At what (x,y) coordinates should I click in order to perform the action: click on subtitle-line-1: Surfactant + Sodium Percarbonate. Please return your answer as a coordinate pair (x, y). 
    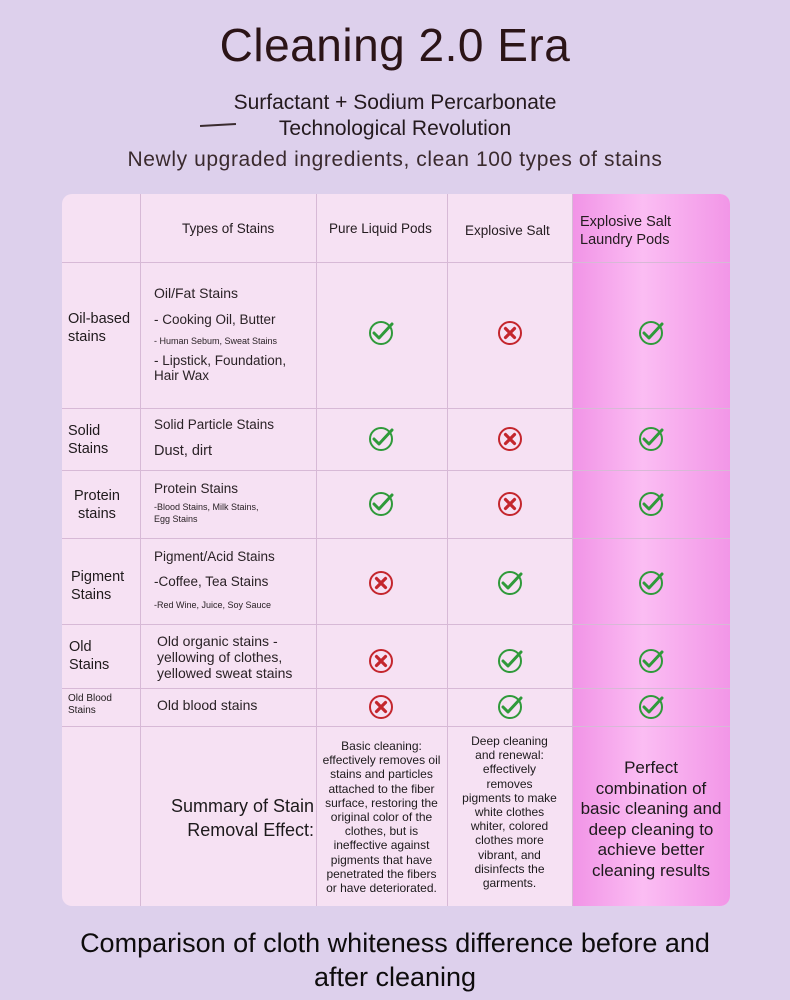
    Looking at the image, I should click on (395, 102).